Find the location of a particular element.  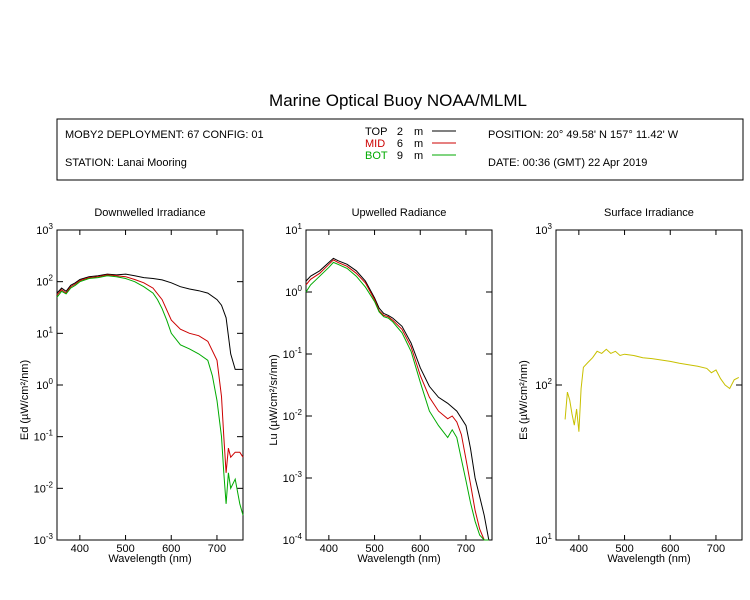

sensor-legend: TOP 2 m MID 6 m BOT 9 m is located at coordinates (410, 144).